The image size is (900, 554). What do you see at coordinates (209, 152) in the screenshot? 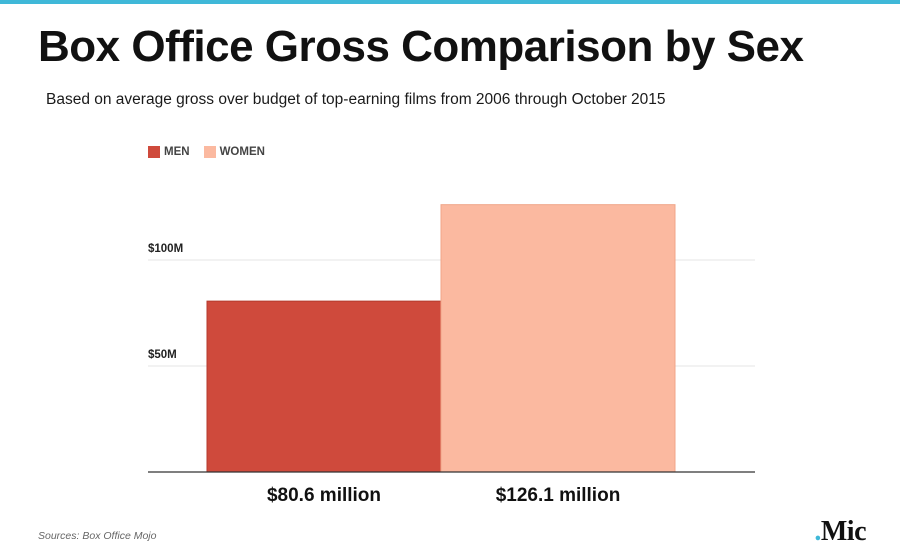
I see `legend-swatch-women` at bounding box center [209, 152].